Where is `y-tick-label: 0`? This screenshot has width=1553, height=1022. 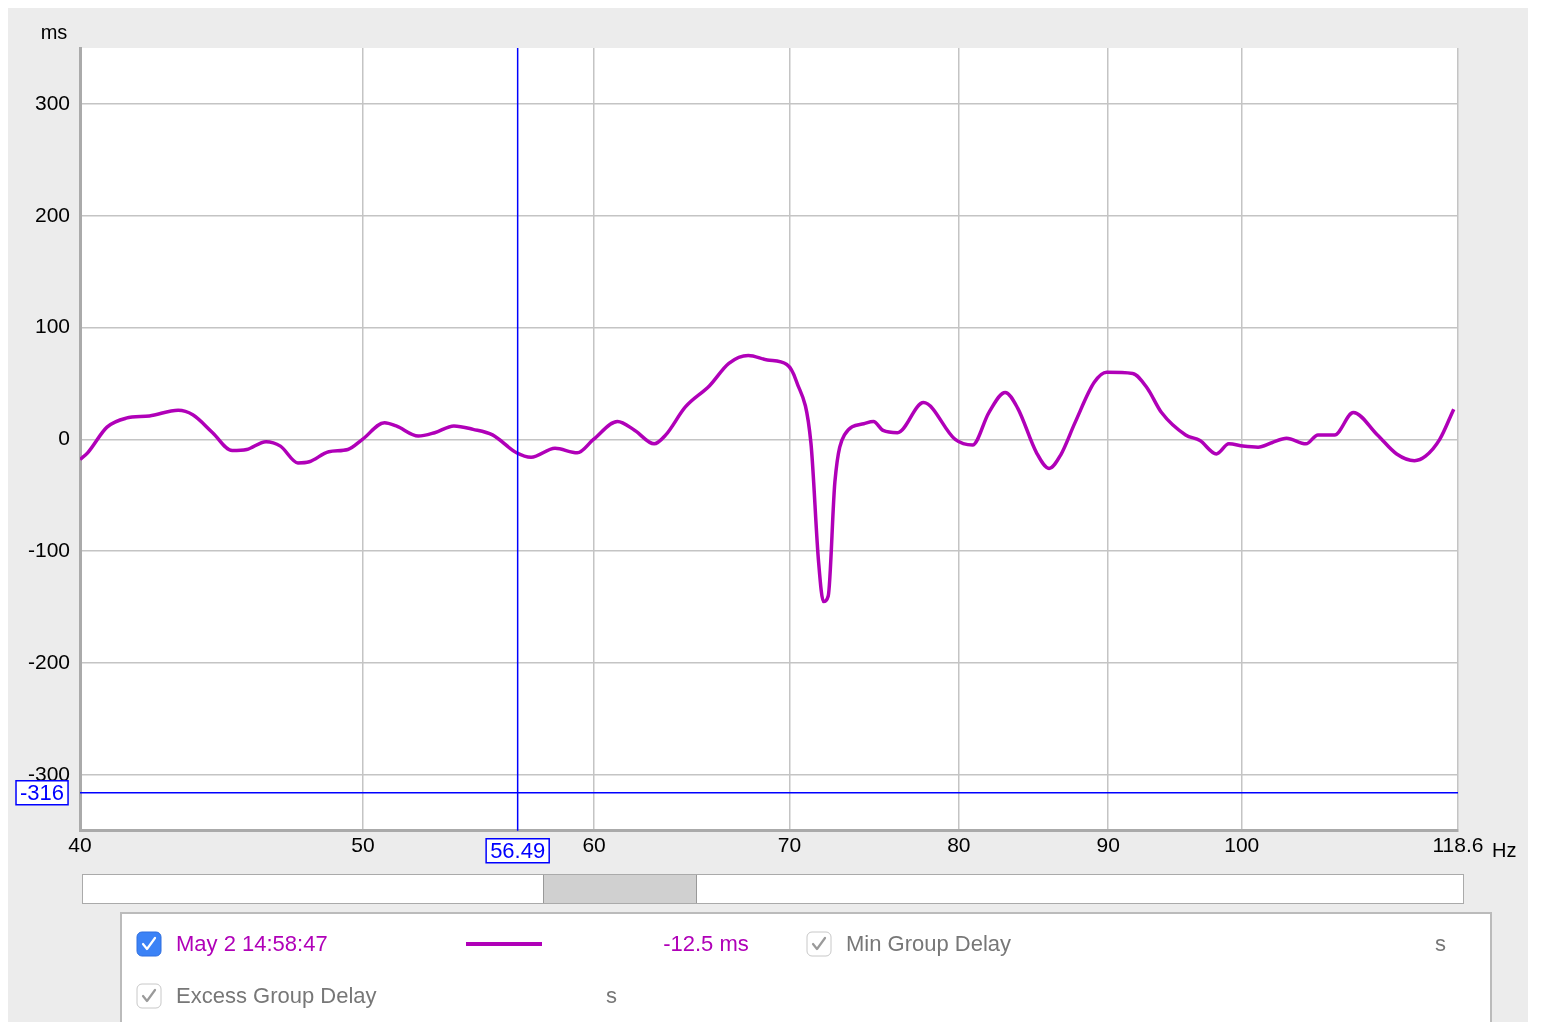 y-tick-label: 0 is located at coordinates (64, 438).